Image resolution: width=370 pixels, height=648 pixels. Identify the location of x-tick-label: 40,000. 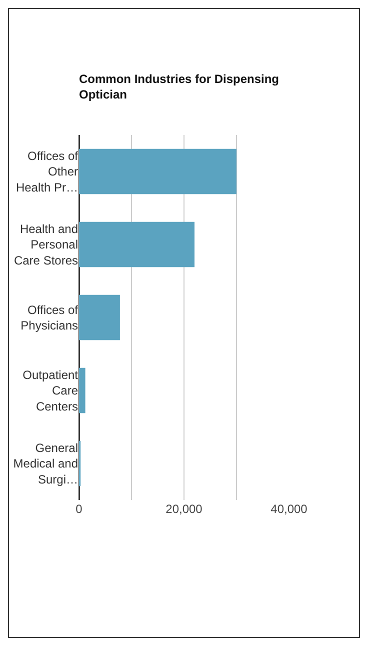
(289, 509).